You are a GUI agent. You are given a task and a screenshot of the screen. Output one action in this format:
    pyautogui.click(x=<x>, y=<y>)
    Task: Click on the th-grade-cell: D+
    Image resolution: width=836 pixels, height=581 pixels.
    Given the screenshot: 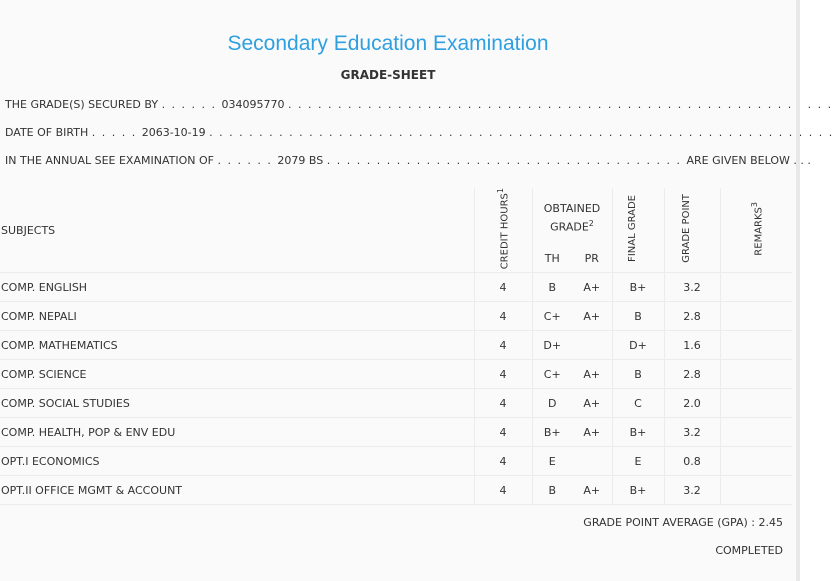 What is the action you would take?
    pyautogui.click(x=552, y=345)
    